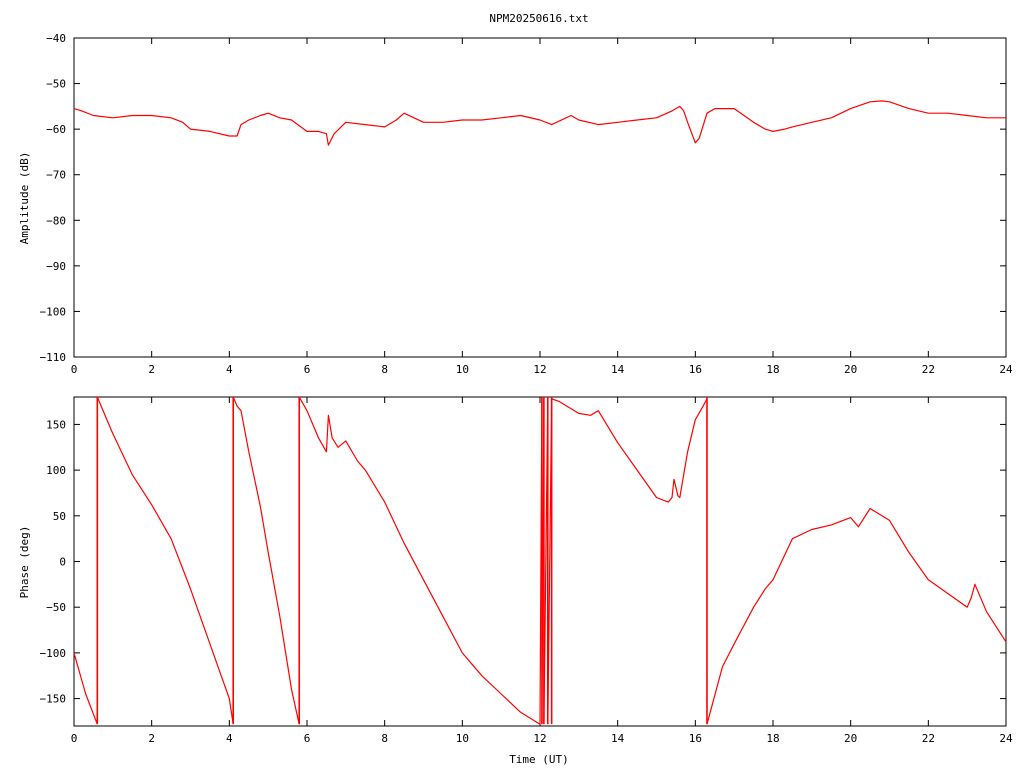 The height and width of the screenshot is (768, 1024). I want to click on phase-x-tick-label: 12, so click(539, 738).